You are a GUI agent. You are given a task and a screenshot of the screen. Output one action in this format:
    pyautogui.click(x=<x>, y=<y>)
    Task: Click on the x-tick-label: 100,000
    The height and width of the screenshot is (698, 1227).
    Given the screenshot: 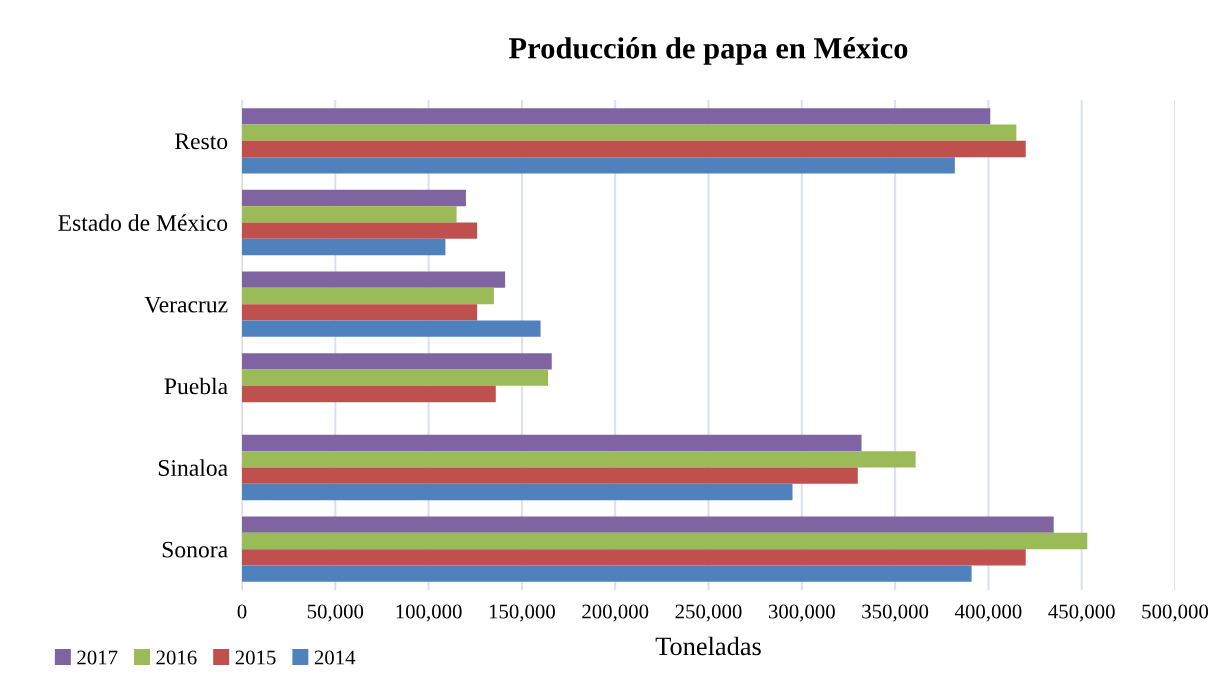 What is the action you would take?
    pyautogui.click(x=429, y=613)
    